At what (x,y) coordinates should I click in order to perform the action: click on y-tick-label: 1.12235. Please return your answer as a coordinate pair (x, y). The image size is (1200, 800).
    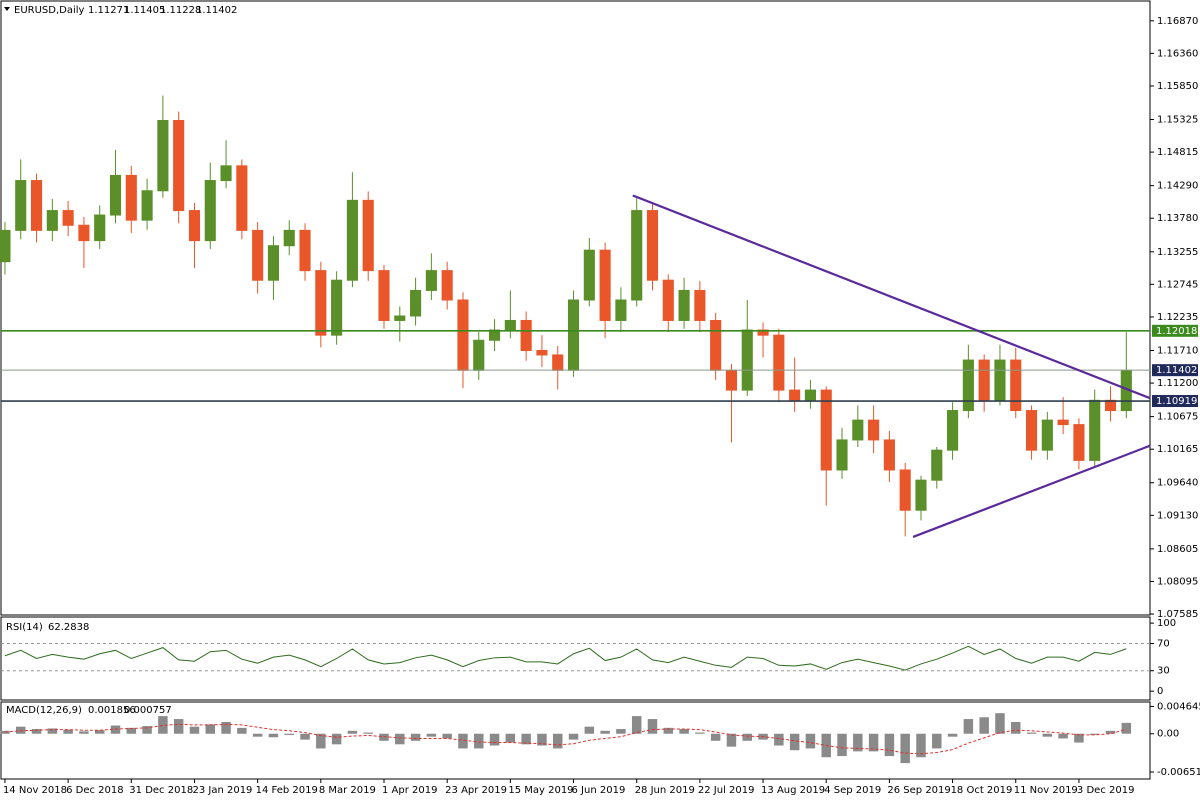
    Looking at the image, I should click on (1177, 317).